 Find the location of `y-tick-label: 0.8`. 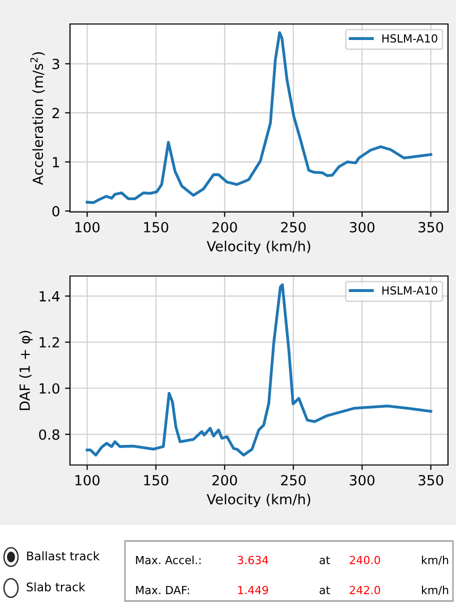

y-tick-label: 0.8 is located at coordinates (49, 434).